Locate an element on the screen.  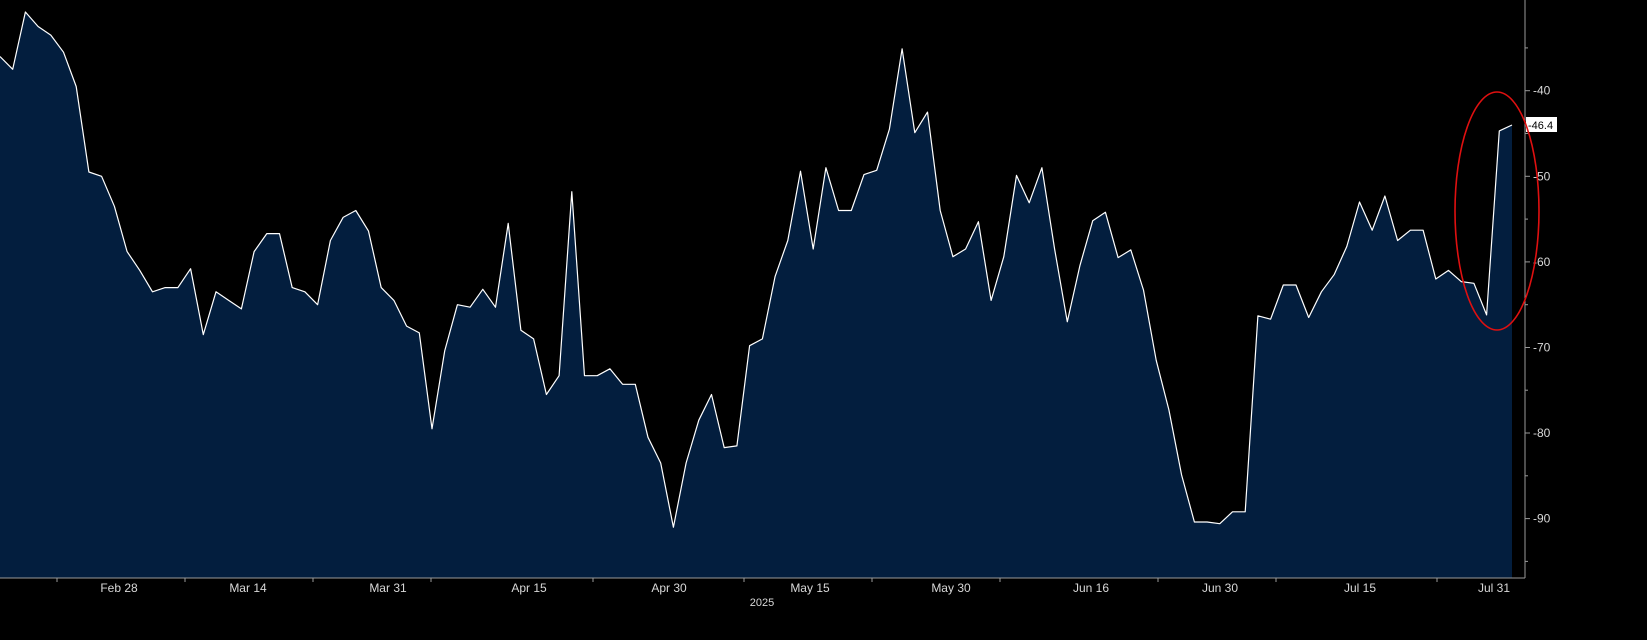
highlight-ellipse is located at coordinates (1497, 211).